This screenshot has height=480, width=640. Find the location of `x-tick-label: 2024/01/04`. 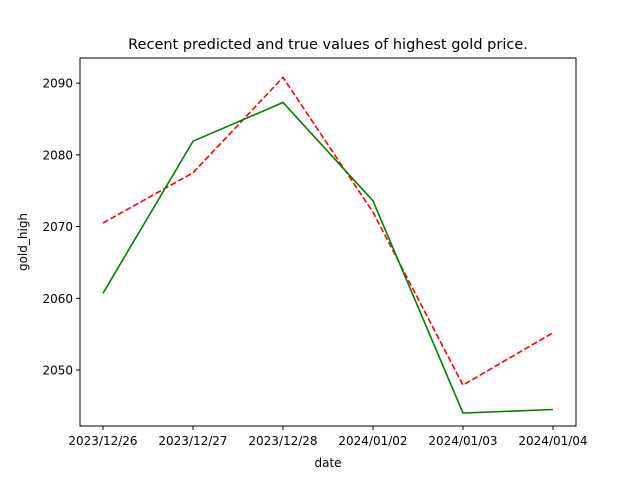

x-tick-label: 2024/01/04 is located at coordinates (552, 441).